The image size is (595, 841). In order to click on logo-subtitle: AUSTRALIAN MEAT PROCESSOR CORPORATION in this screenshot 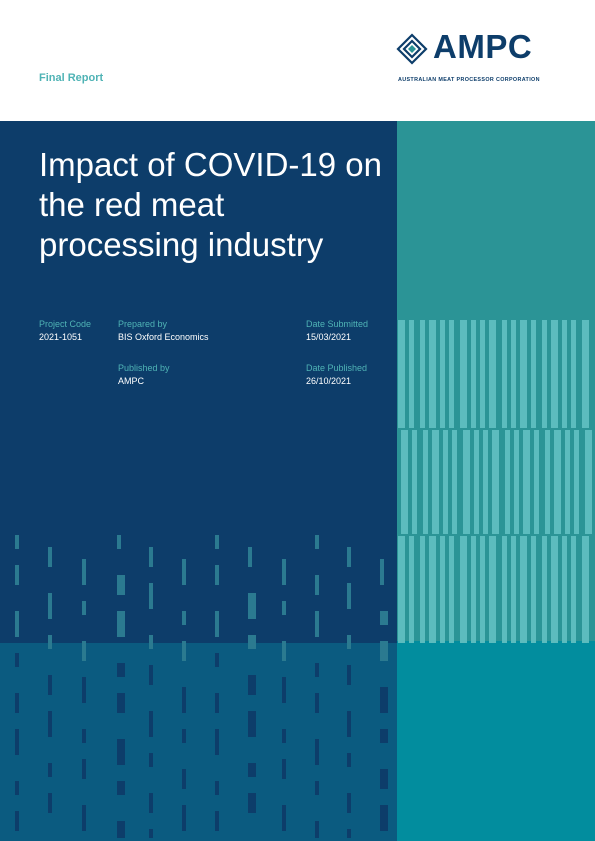, I will do `click(469, 80)`.